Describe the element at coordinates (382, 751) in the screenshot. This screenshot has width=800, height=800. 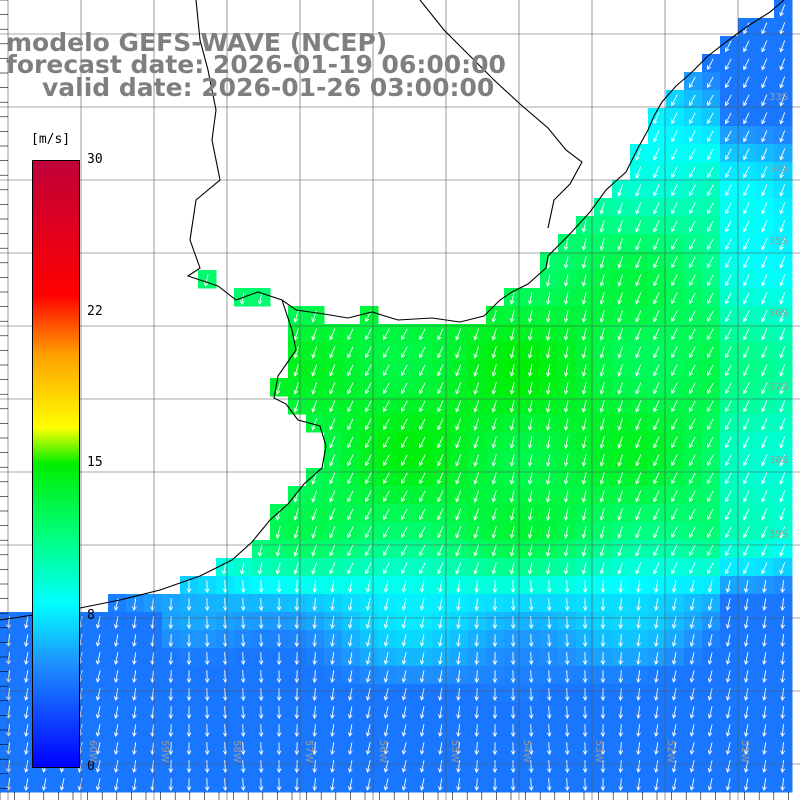
I see `lon-label: 56W` at that location.